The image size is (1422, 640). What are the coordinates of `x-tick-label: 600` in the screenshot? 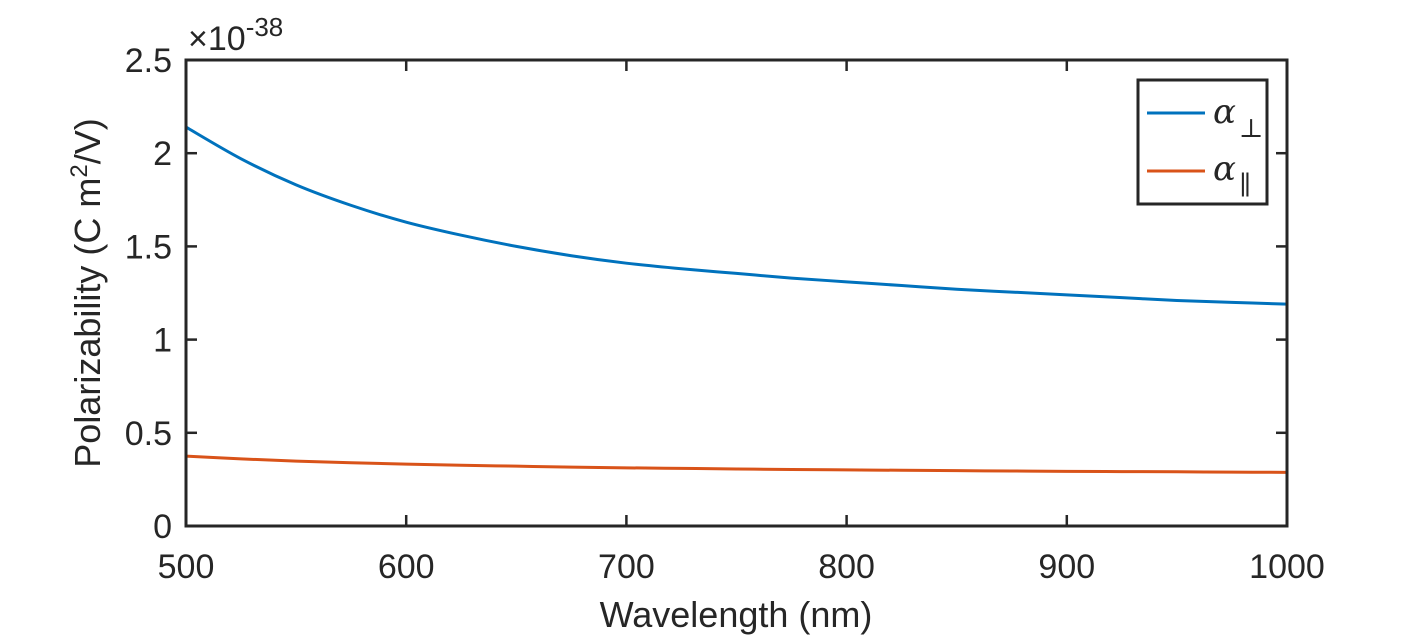 It's located at (406, 567).